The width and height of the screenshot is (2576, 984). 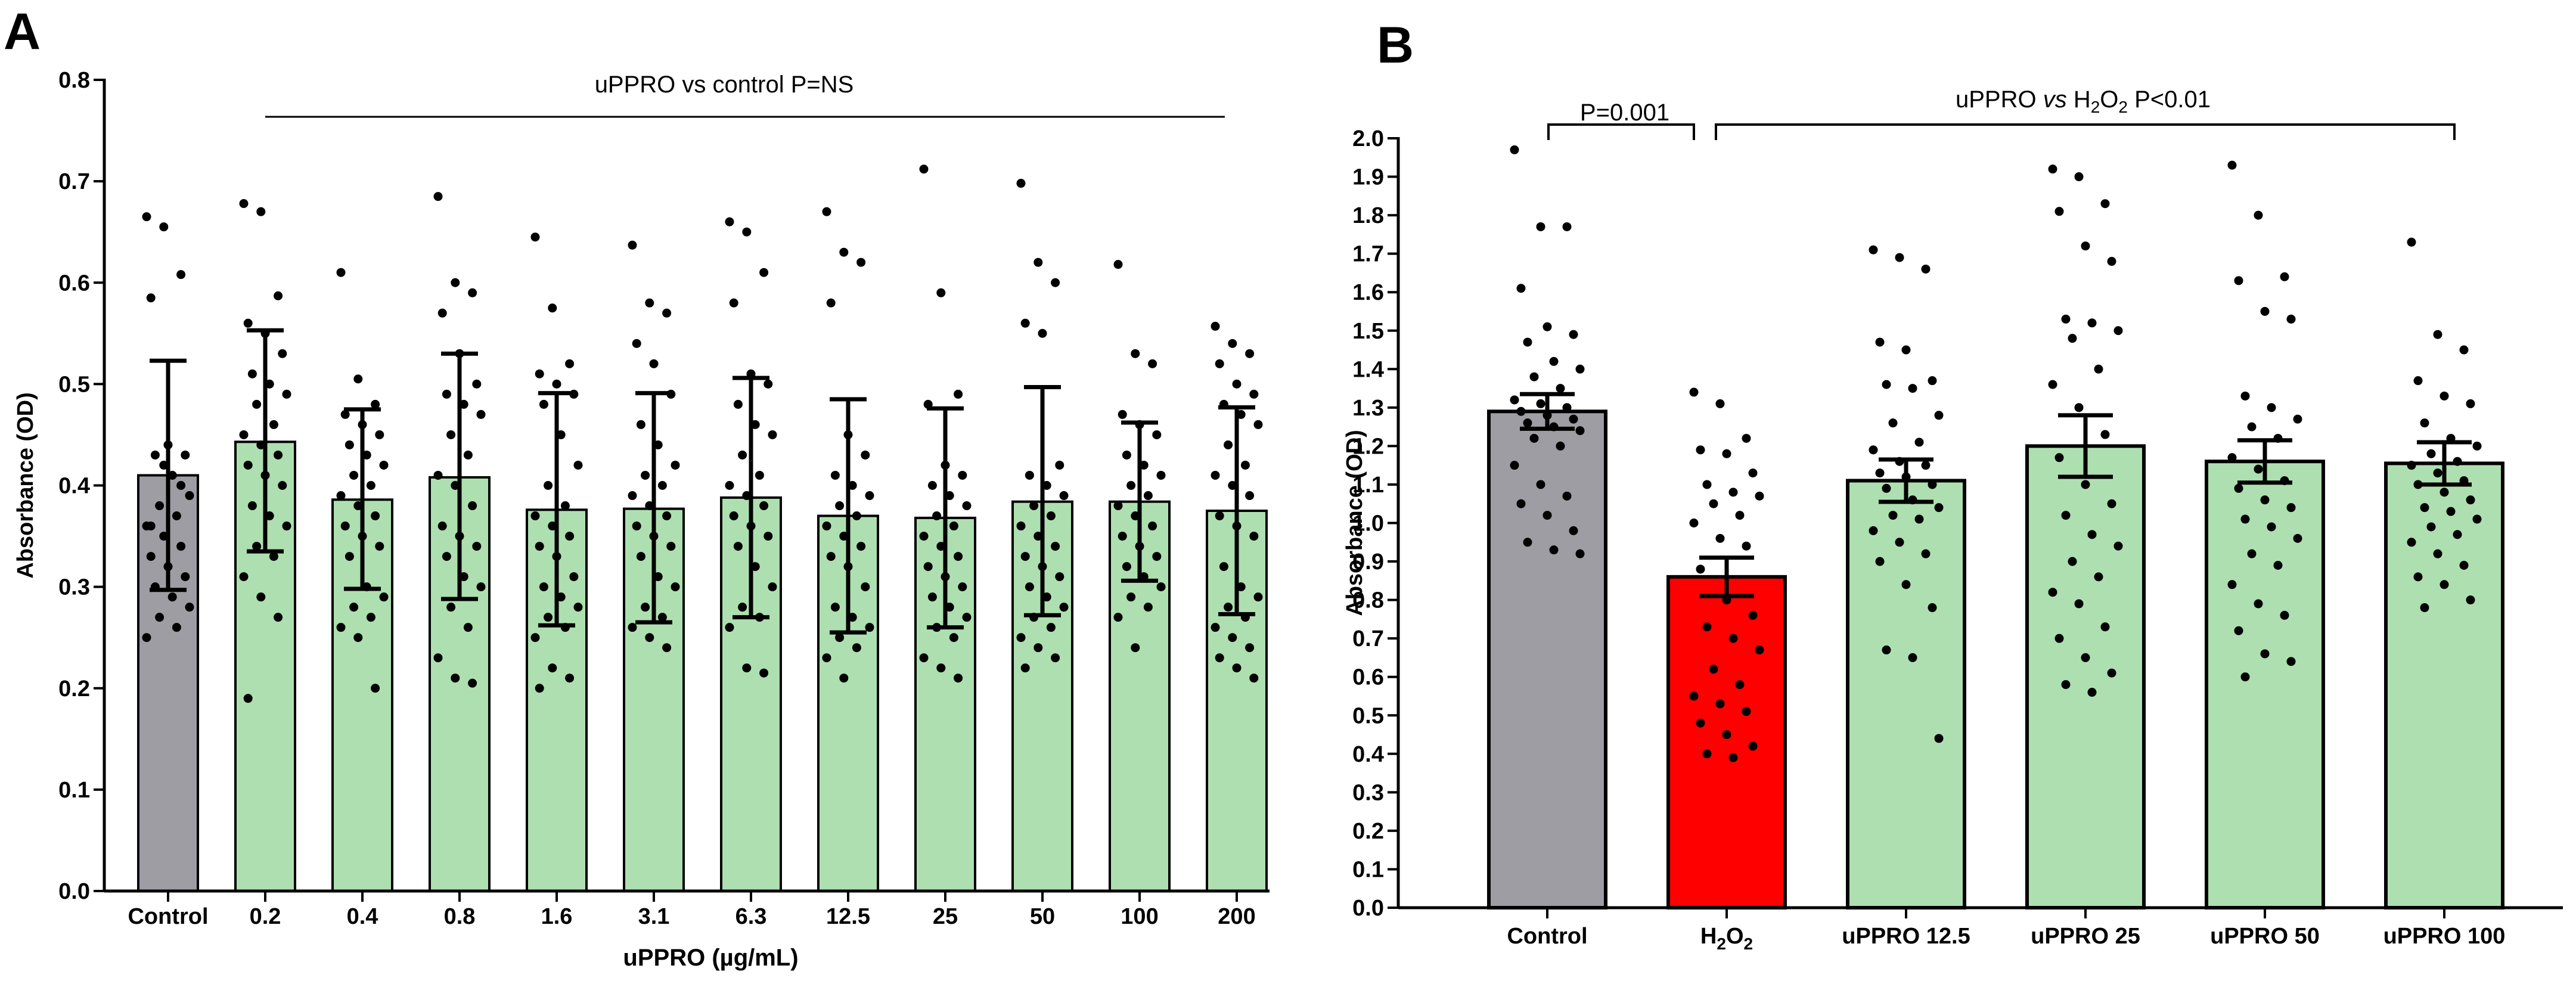 What do you see at coordinates (1368, 254) in the screenshot?
I see `y-tick-label: 1.7` at bounding box center [1368, 254].